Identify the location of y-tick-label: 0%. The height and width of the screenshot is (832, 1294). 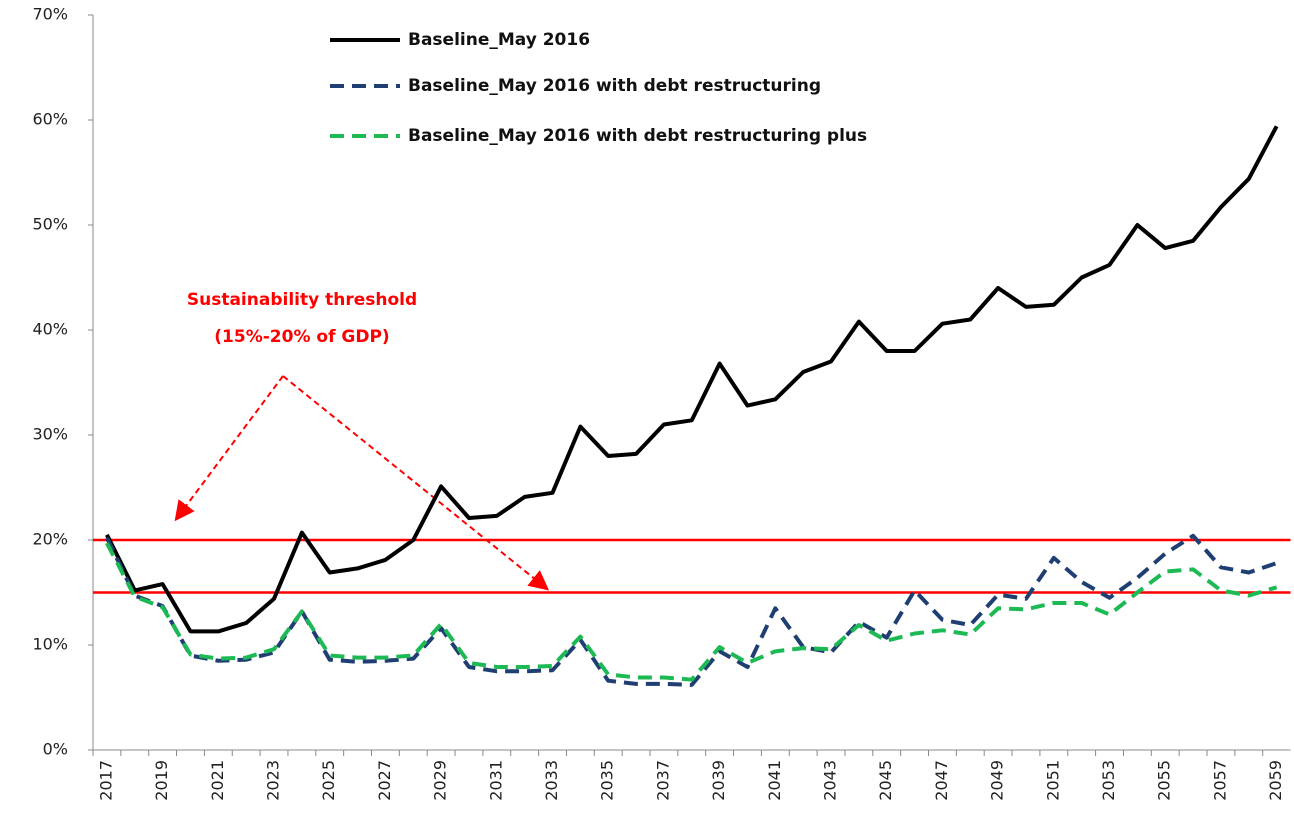
(55, 749).